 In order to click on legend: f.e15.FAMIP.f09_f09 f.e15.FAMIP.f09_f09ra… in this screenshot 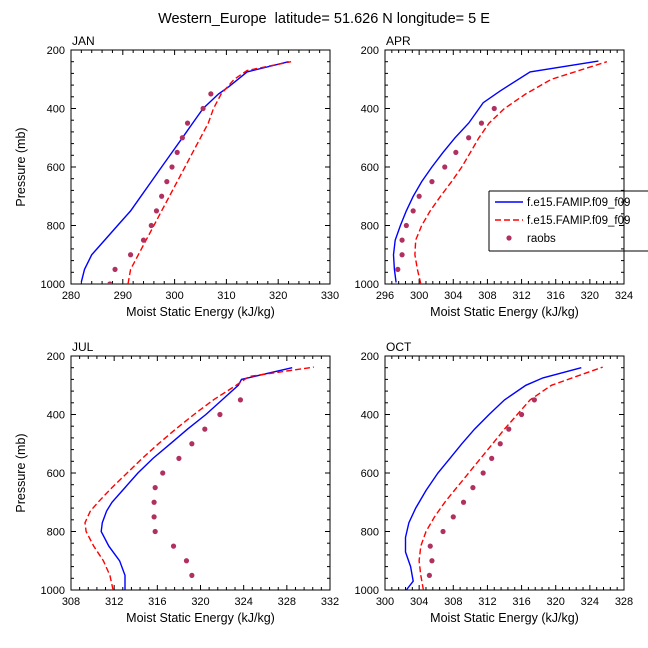, I will do `click(568, 221)`.